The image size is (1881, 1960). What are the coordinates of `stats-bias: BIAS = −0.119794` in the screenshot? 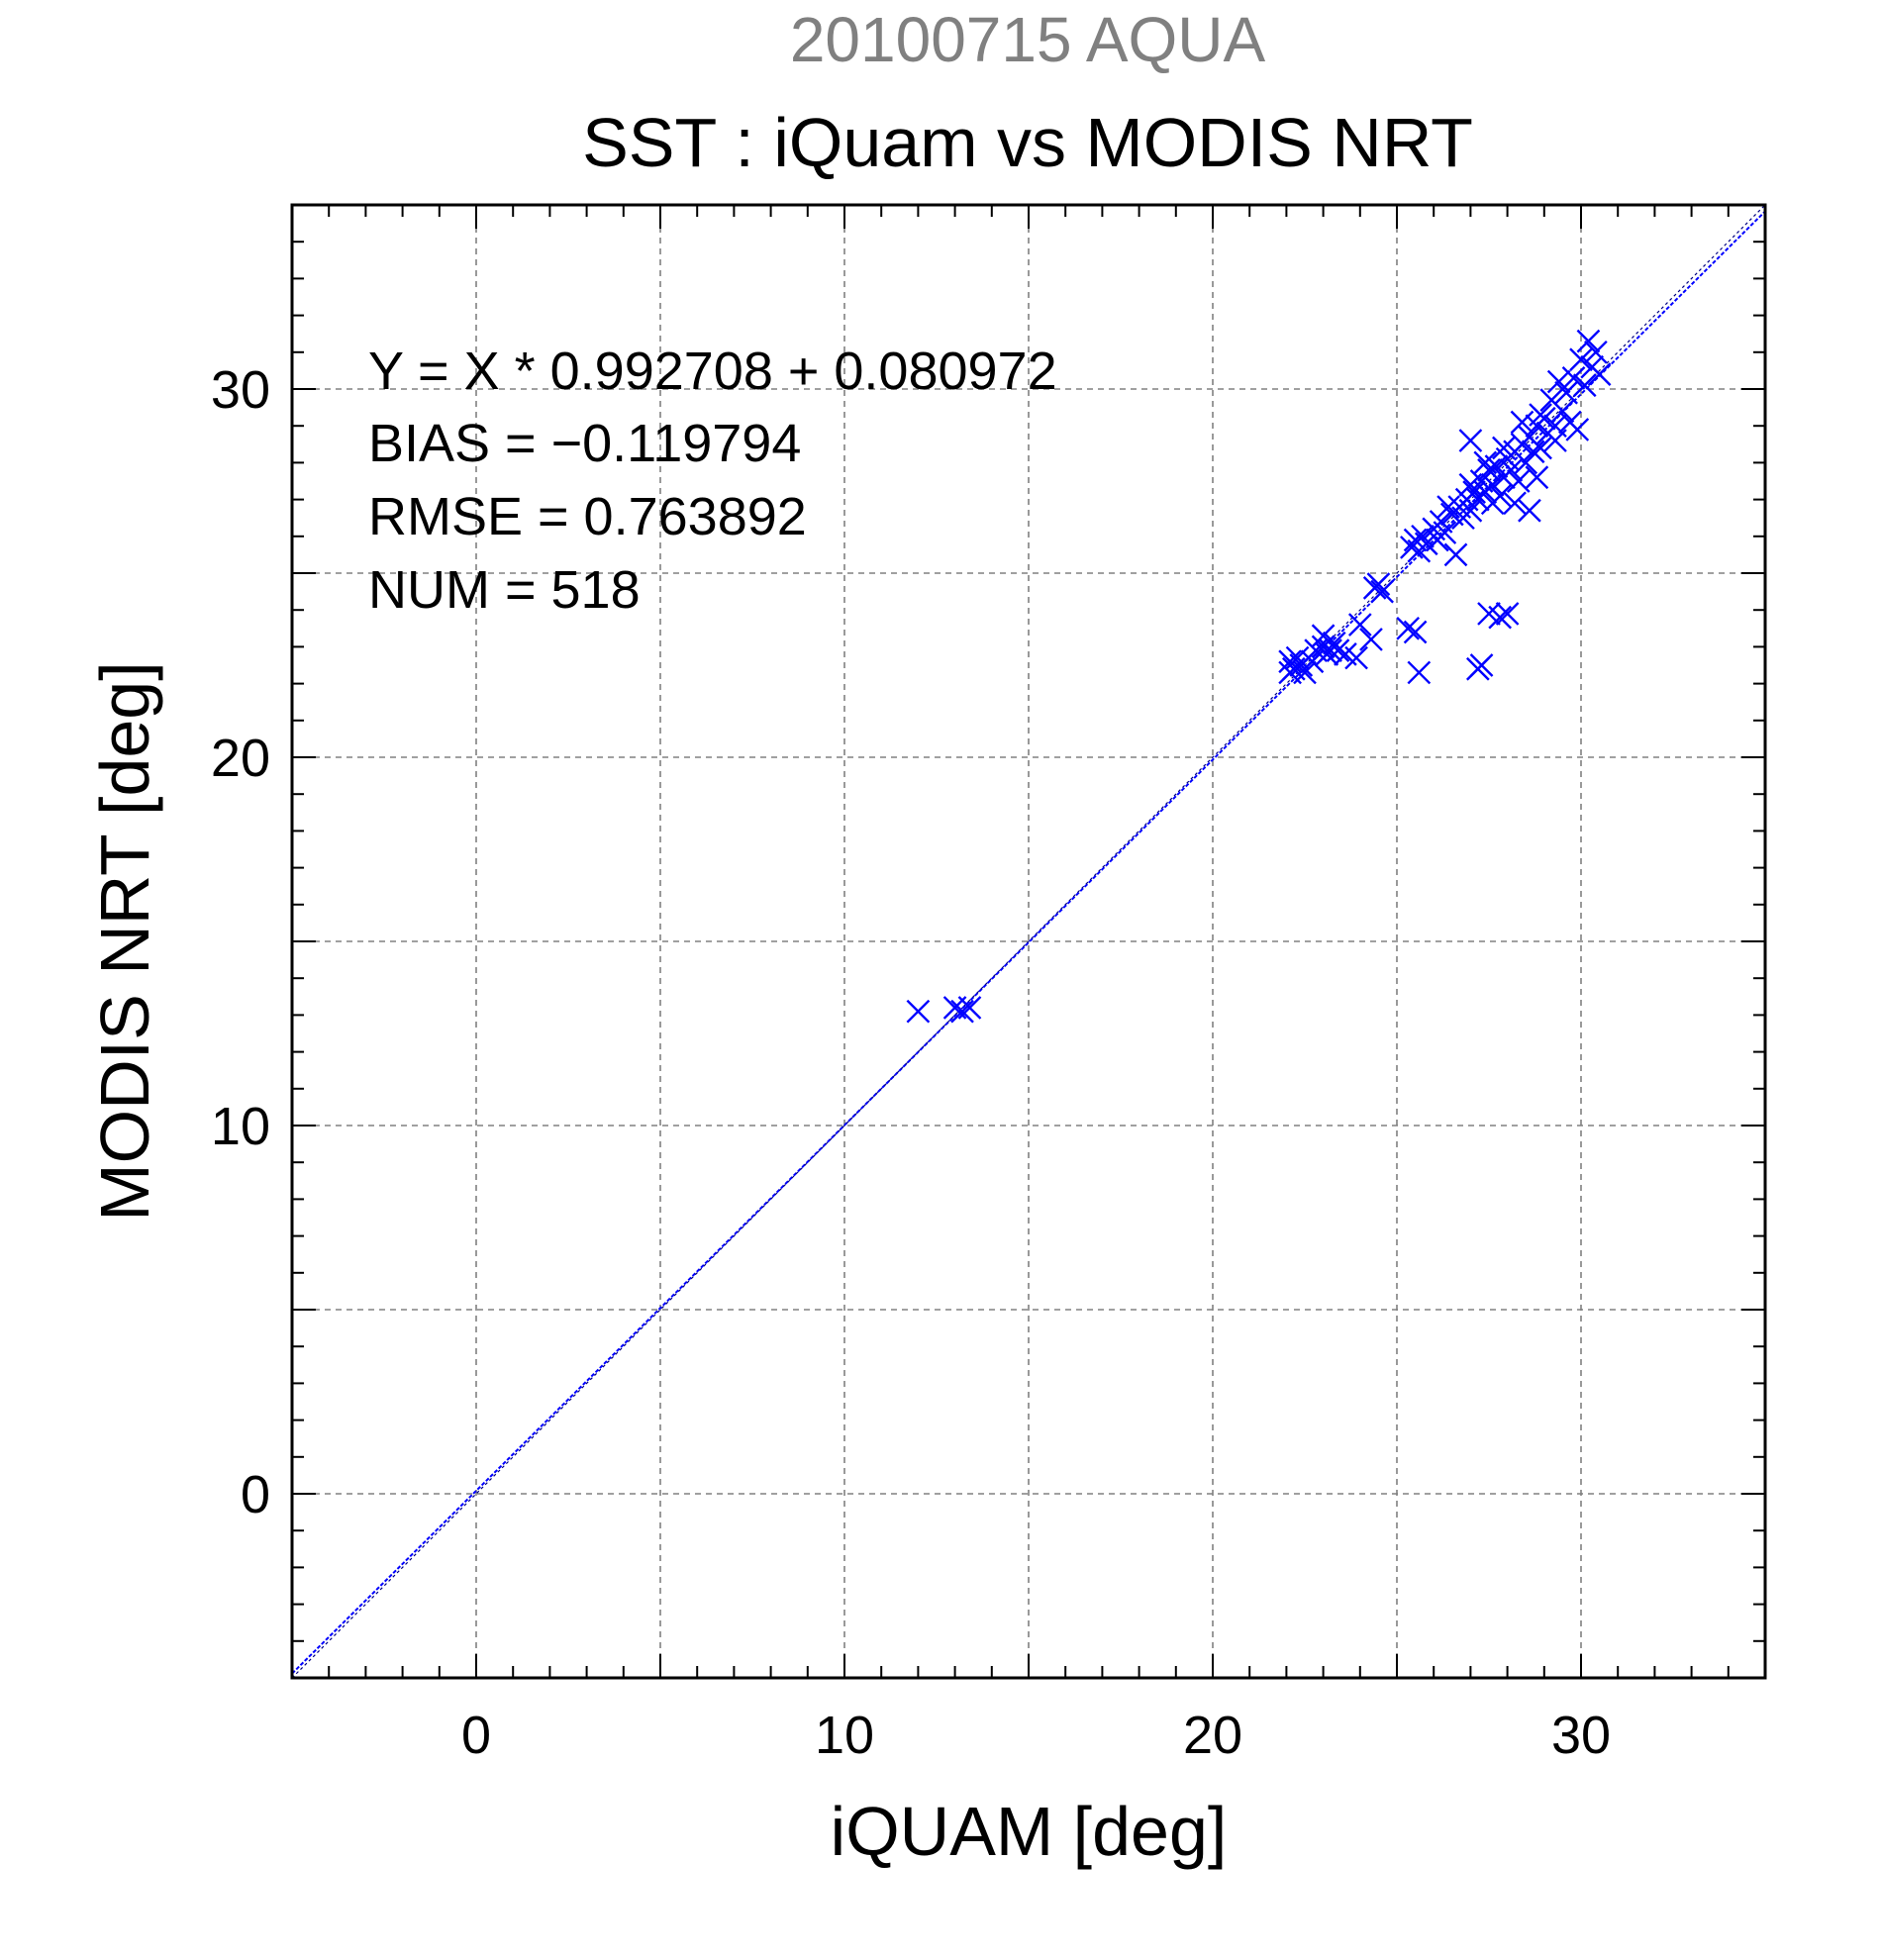 It's located at (584, 443).